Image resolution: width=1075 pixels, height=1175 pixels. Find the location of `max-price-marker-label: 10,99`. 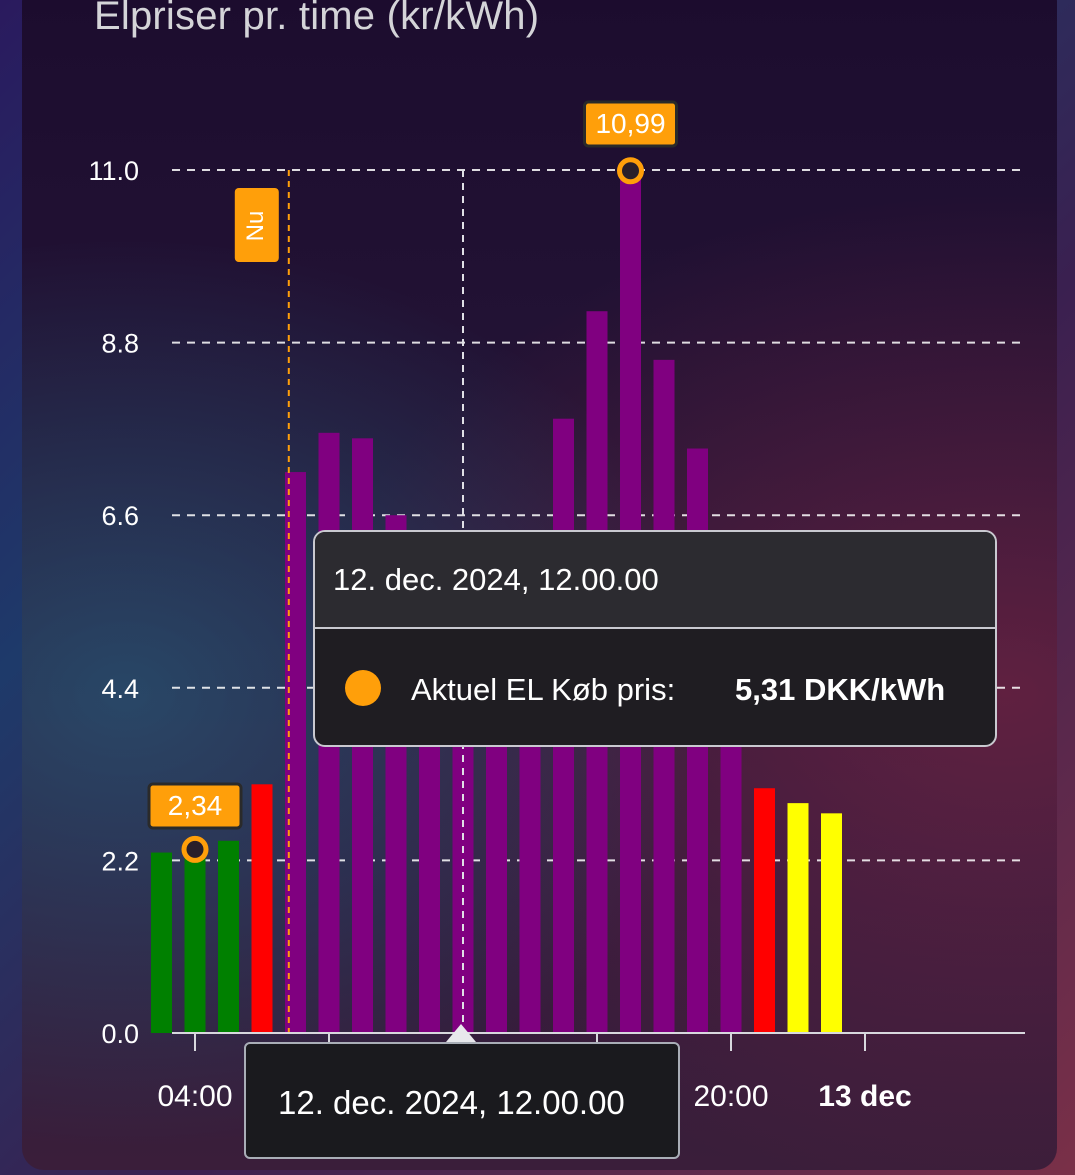

max-price-marker-label: 10,99 is located at coordinates (630, 123).